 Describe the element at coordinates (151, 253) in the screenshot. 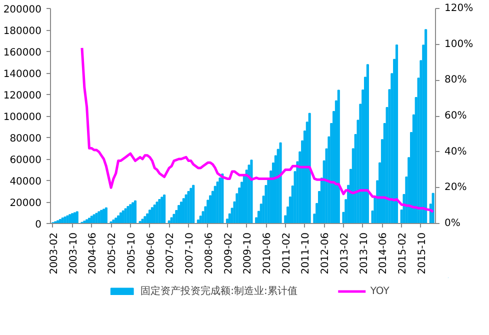

I see `x-tick-label: 2006-06` at that location.